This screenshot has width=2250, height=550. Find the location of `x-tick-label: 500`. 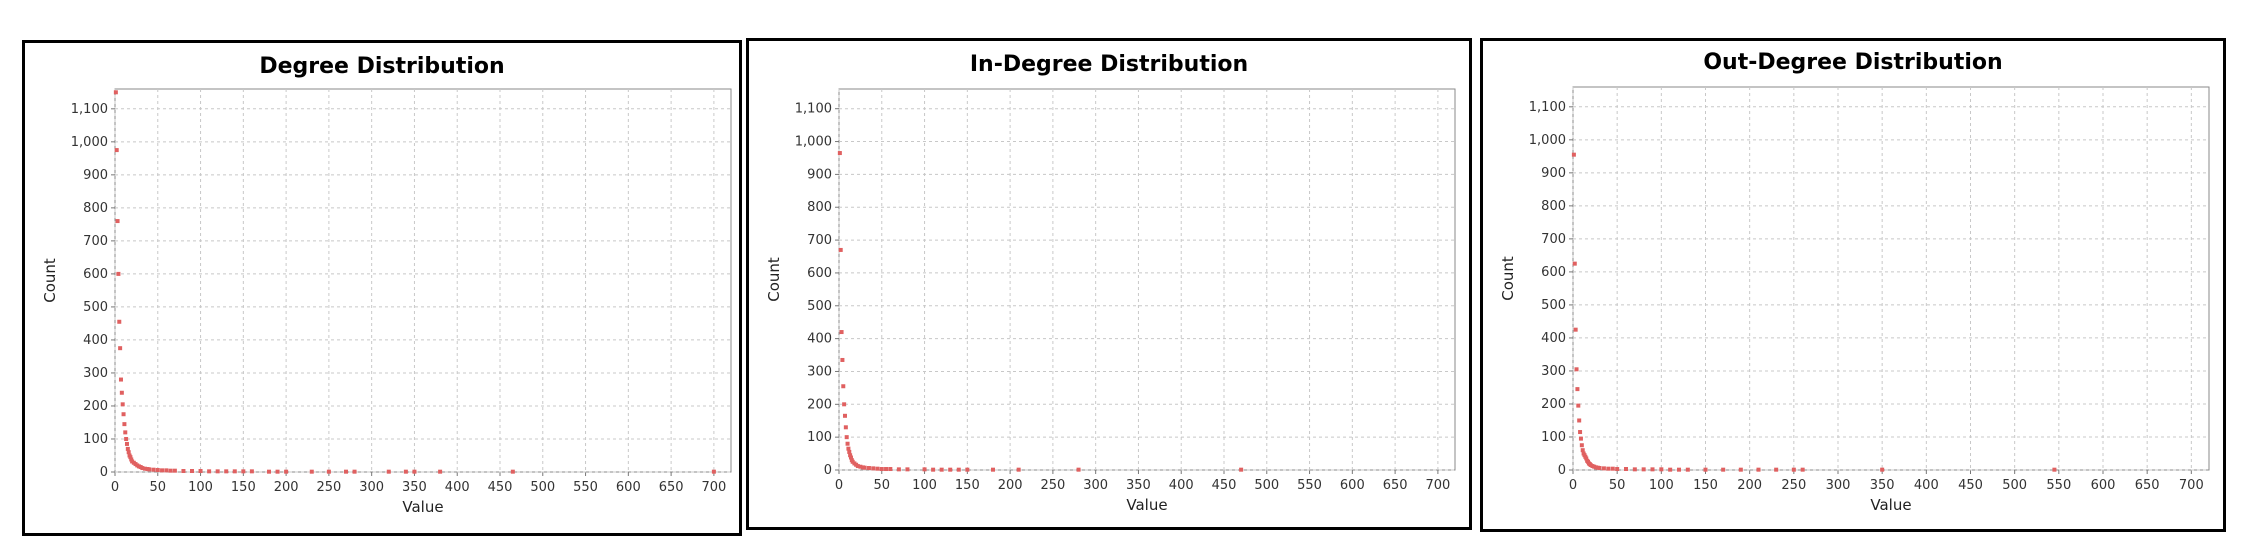

x-tick-label: 500 is located at coordinates (2014, 485).